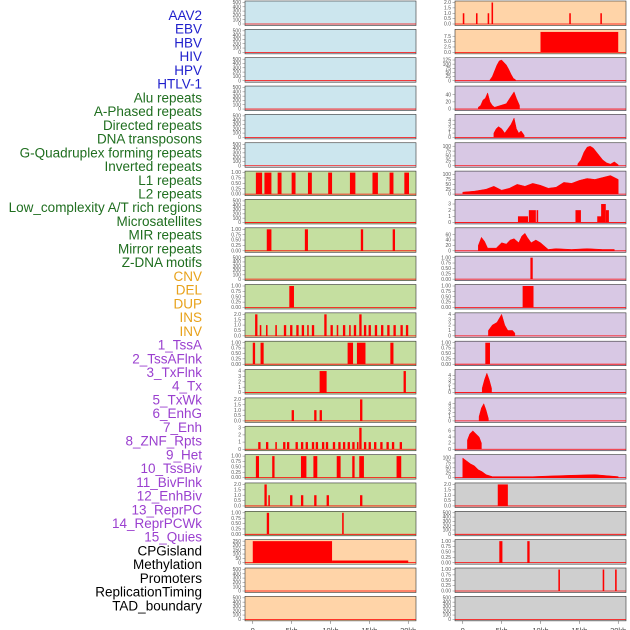  What do you see at coordinates (447, 3) in the screenshot?
I see `y-tick-label: 2.0` at bounding box center [447, 3].